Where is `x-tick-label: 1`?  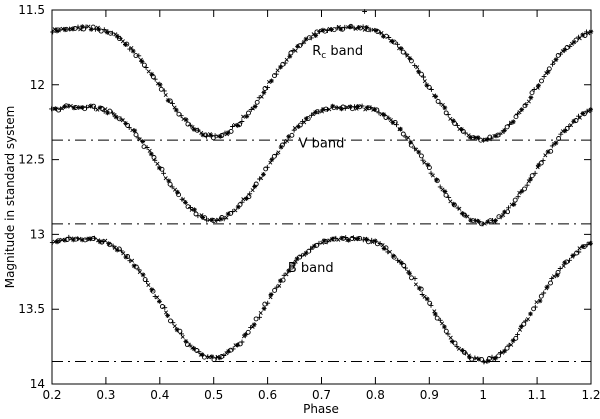 x-tick-label: 1 is located at coordinates (483, 395).